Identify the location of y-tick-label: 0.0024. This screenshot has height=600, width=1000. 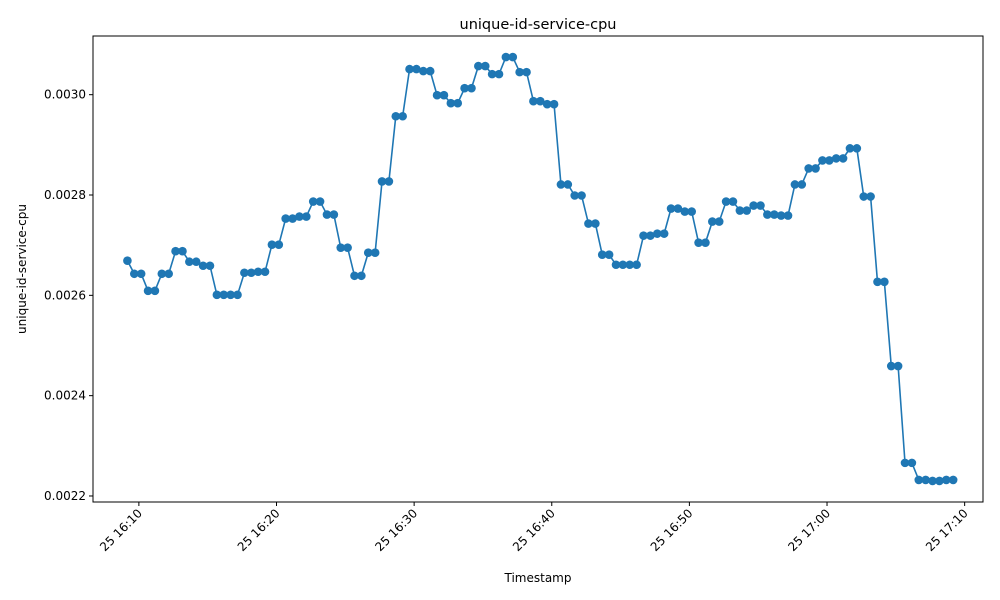
(65, 396).